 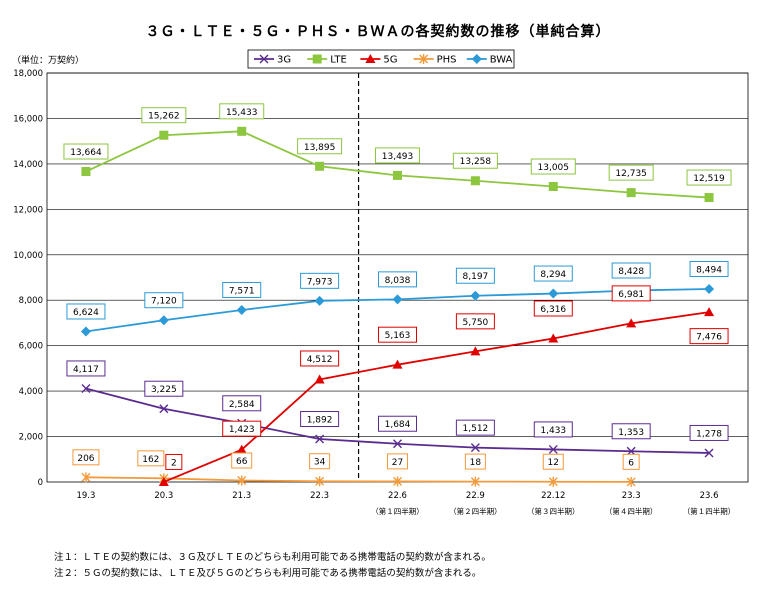 I want to click on x-quarter-label: （第２四半期）, so click(x=475, y=511).